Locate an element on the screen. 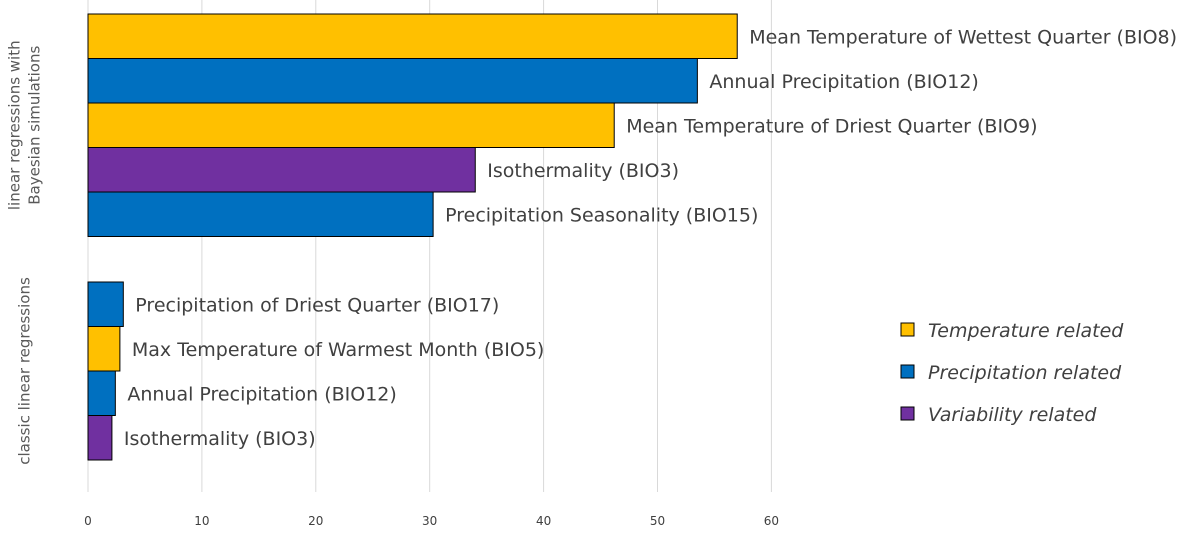 The image size is (1197, 554). x-tick-label: 0 is located at coordinates (88, 521).